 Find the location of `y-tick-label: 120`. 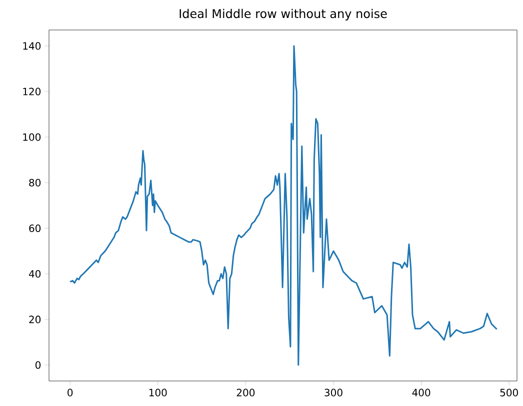

y-tick-label: 120 is located at coordinates (32, 92).